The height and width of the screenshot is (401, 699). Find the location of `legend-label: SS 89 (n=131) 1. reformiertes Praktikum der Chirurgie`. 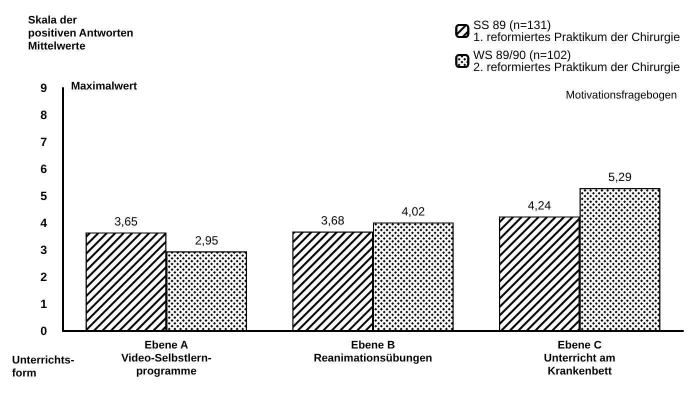

legend-label: SS 89 (n=131) 1. reformiertes Praktikum der Chirurgie is located at coordinates (576, 31).